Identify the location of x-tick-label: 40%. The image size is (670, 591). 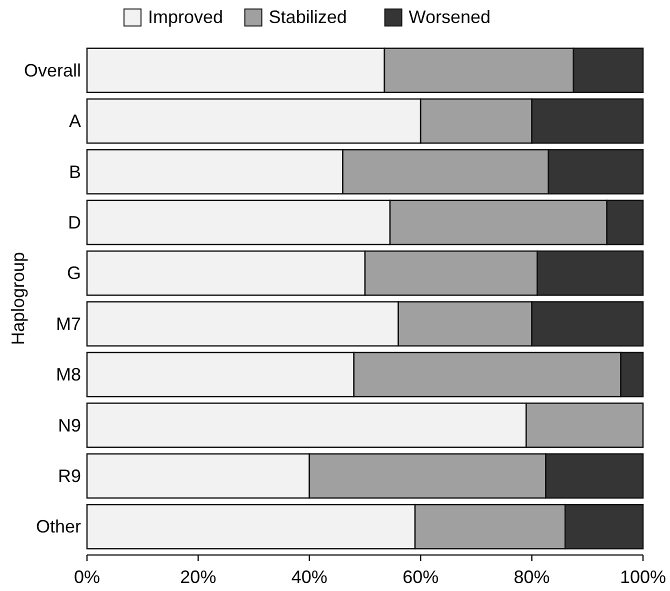
(309, 577).